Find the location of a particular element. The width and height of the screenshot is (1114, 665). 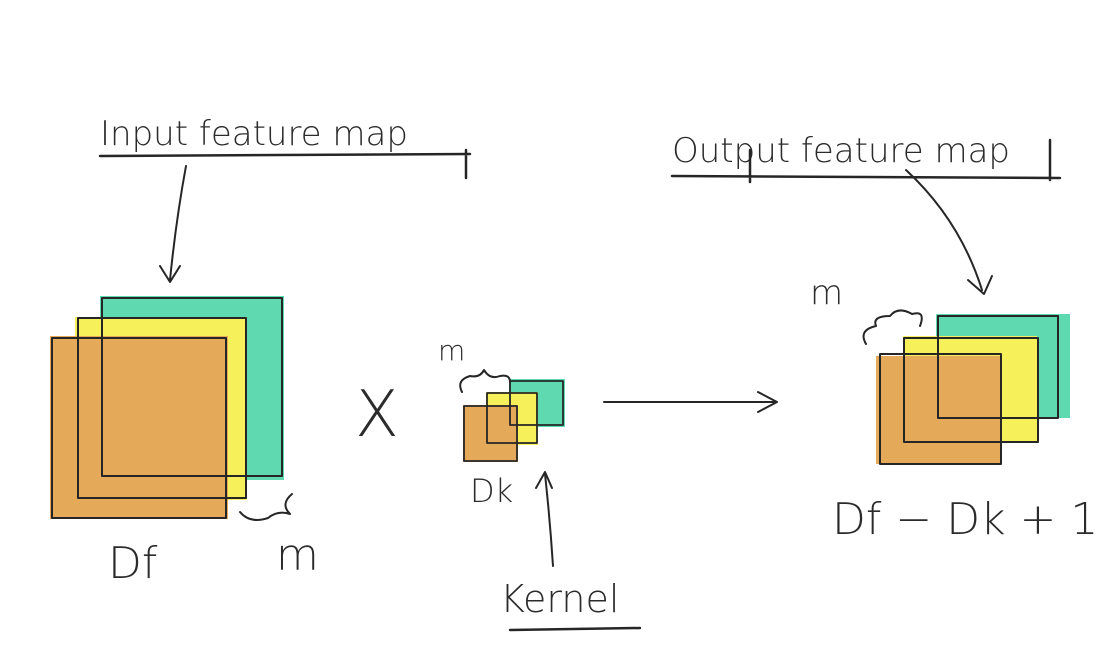

kernel-outline-teal is located at coordinates (536, 403).